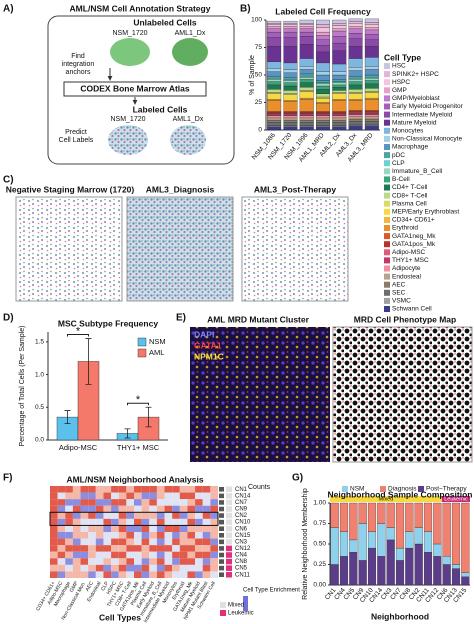 The height and width of the screenshot is (624, 474). Describe the element at coordinates (241, 562) in the screenshot. I see `row-label: CN8` at that location.